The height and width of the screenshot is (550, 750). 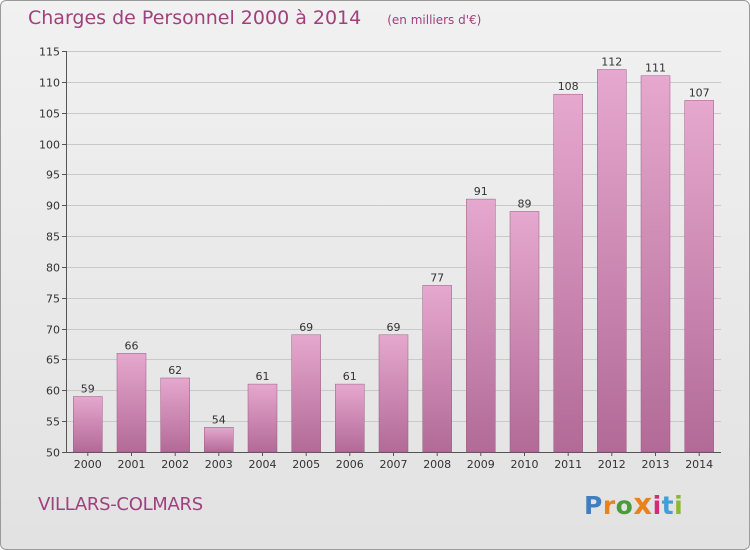 I want to click on y-tick-label-85: 85, so click(x=53, y=237).